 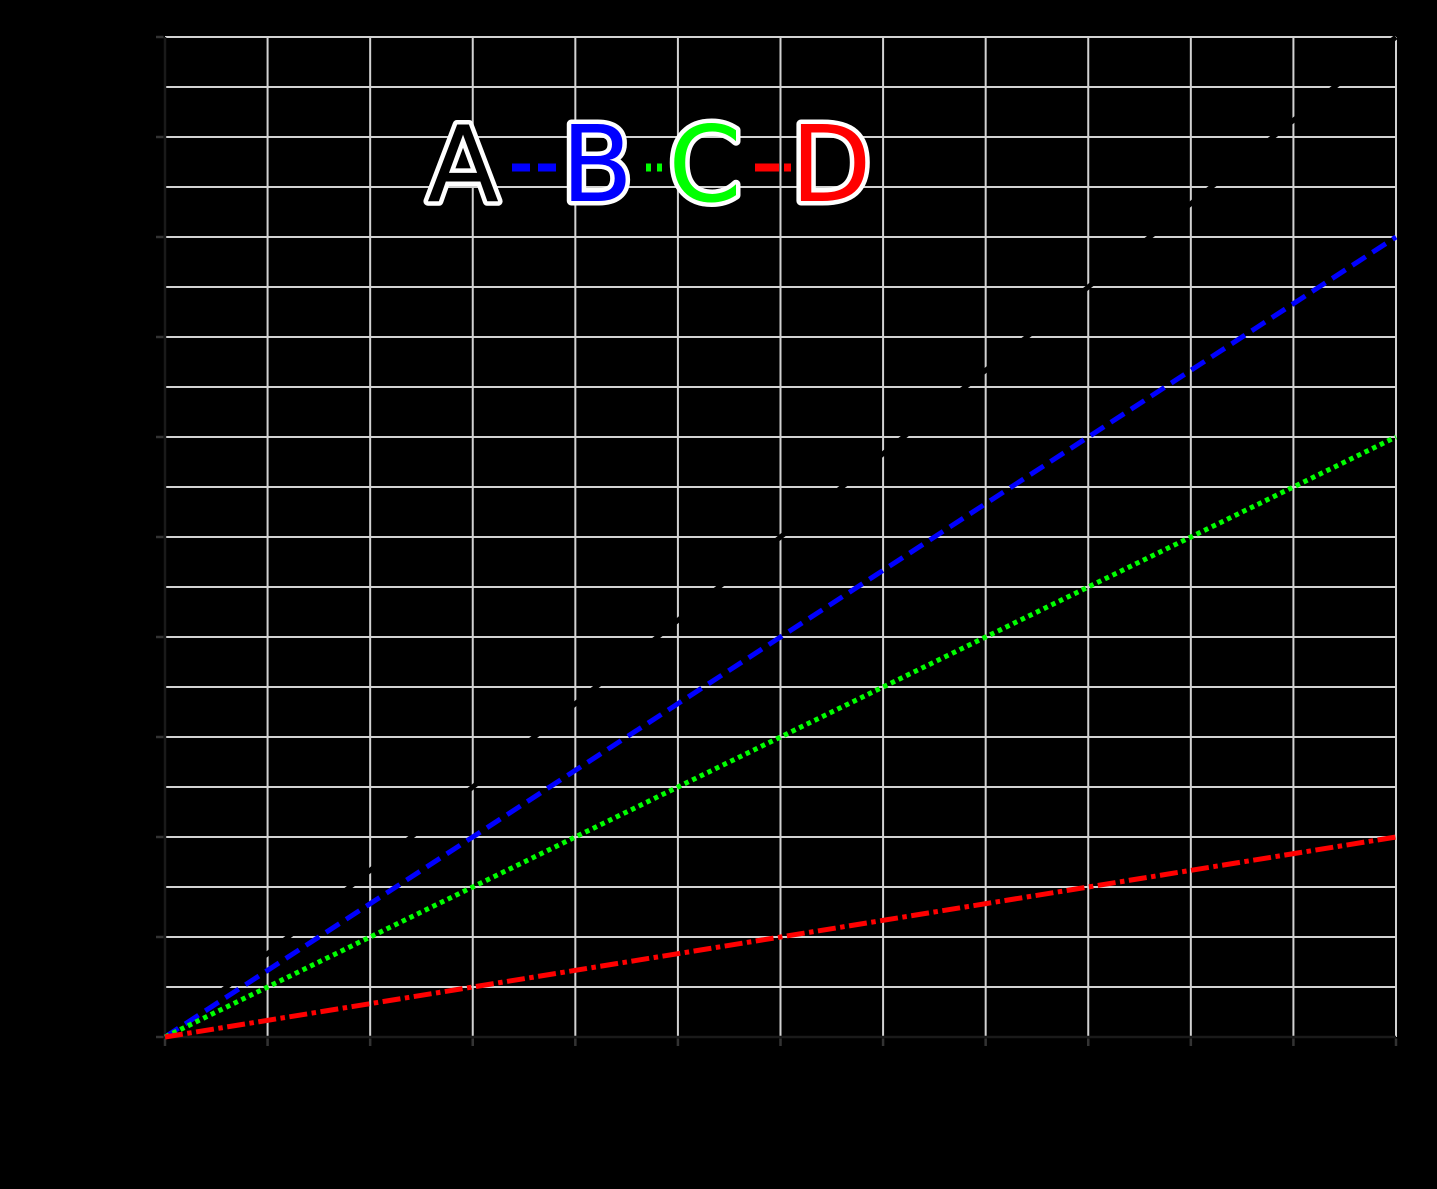 I want to click on legend-label-d: D, so click(x=831, y=165).